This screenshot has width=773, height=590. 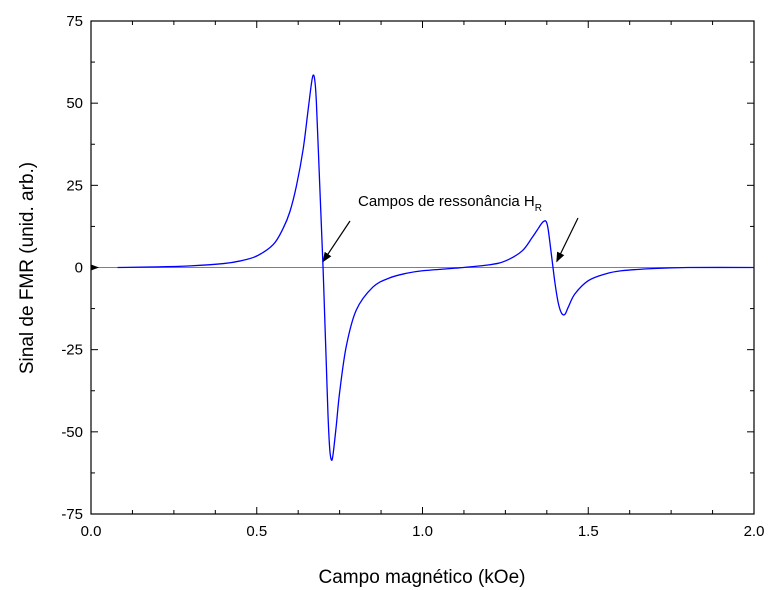 I want to click on annotation-label-text: Campos de ressonância H, so click(x=446, y=201).